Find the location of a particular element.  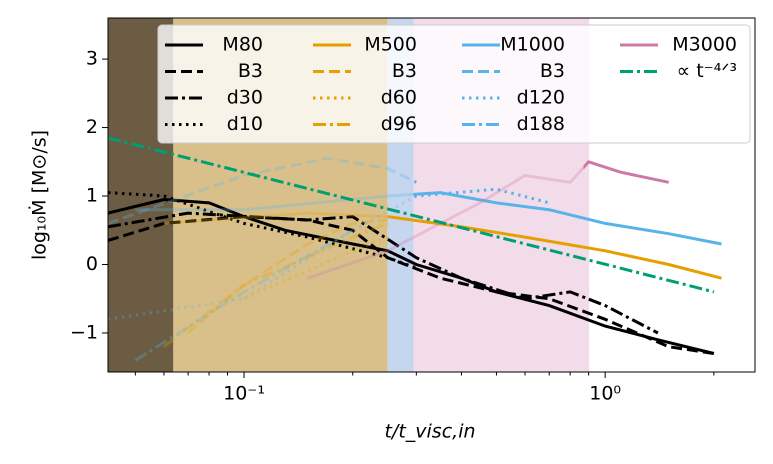

legend-label: M3000 is located at coordinates (704, 45).